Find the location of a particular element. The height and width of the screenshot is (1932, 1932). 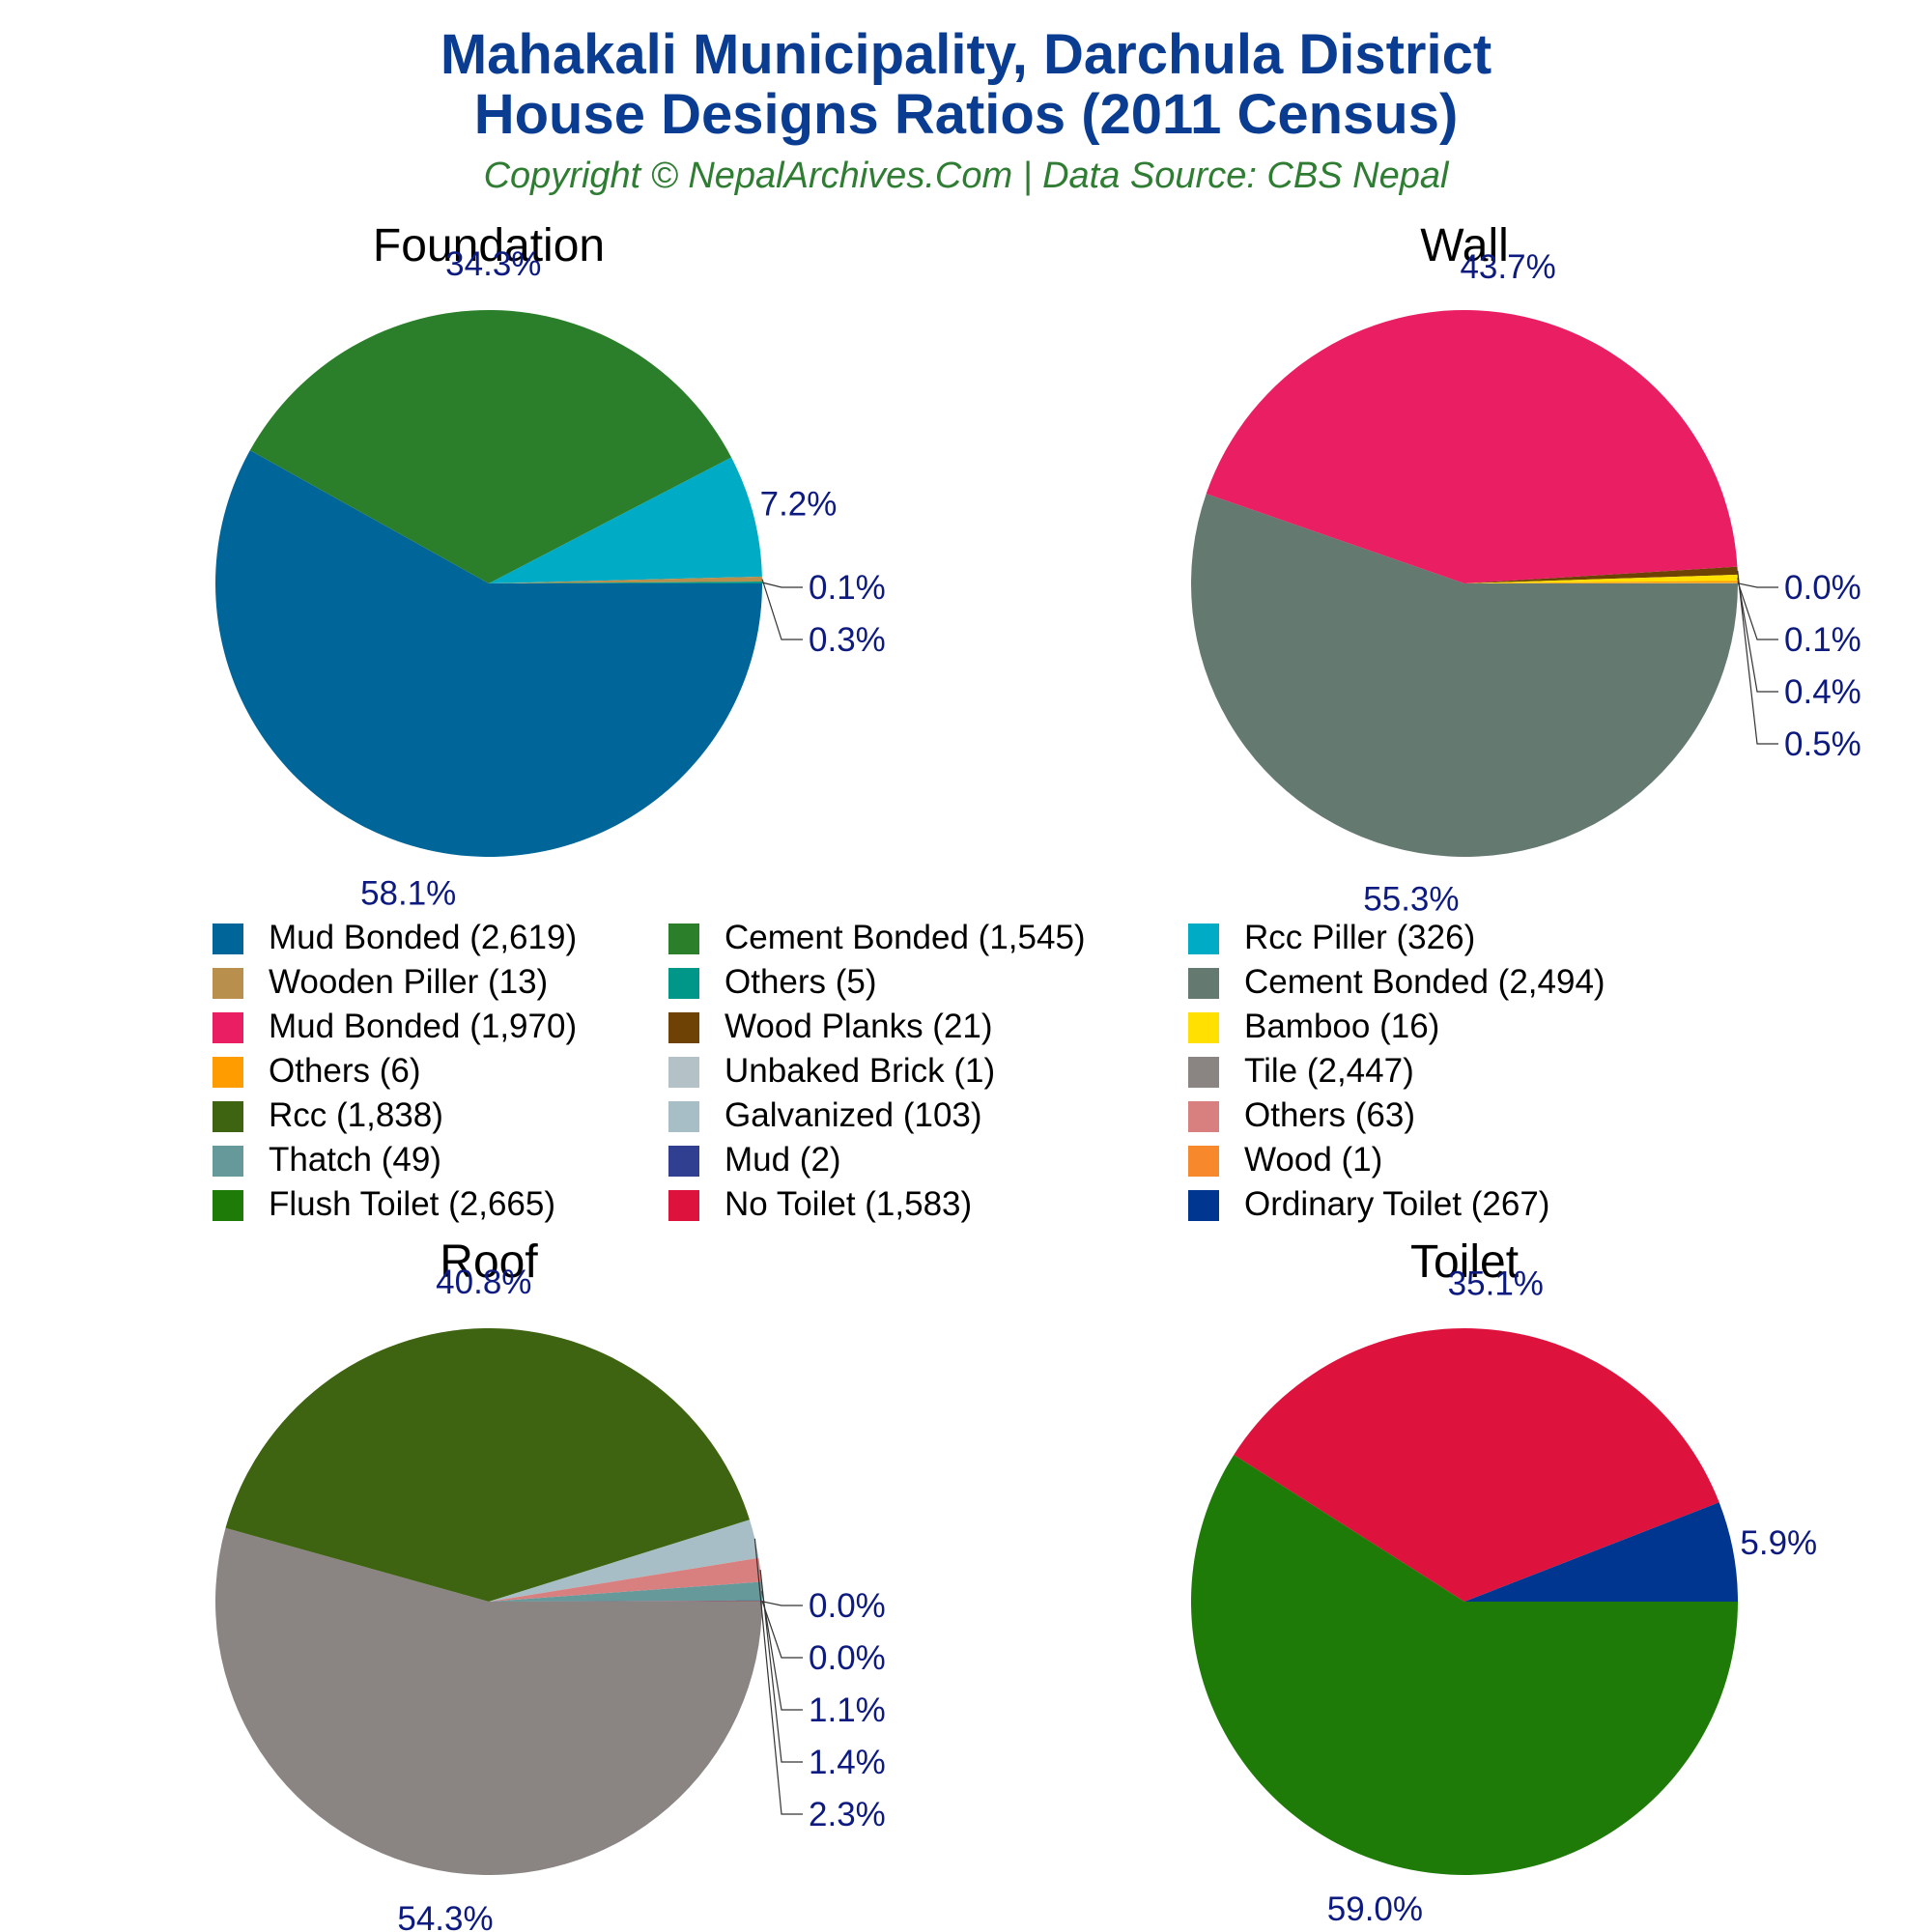

legend-label: Cement Bonded (2,494) is located at coordinates (1424, 982).